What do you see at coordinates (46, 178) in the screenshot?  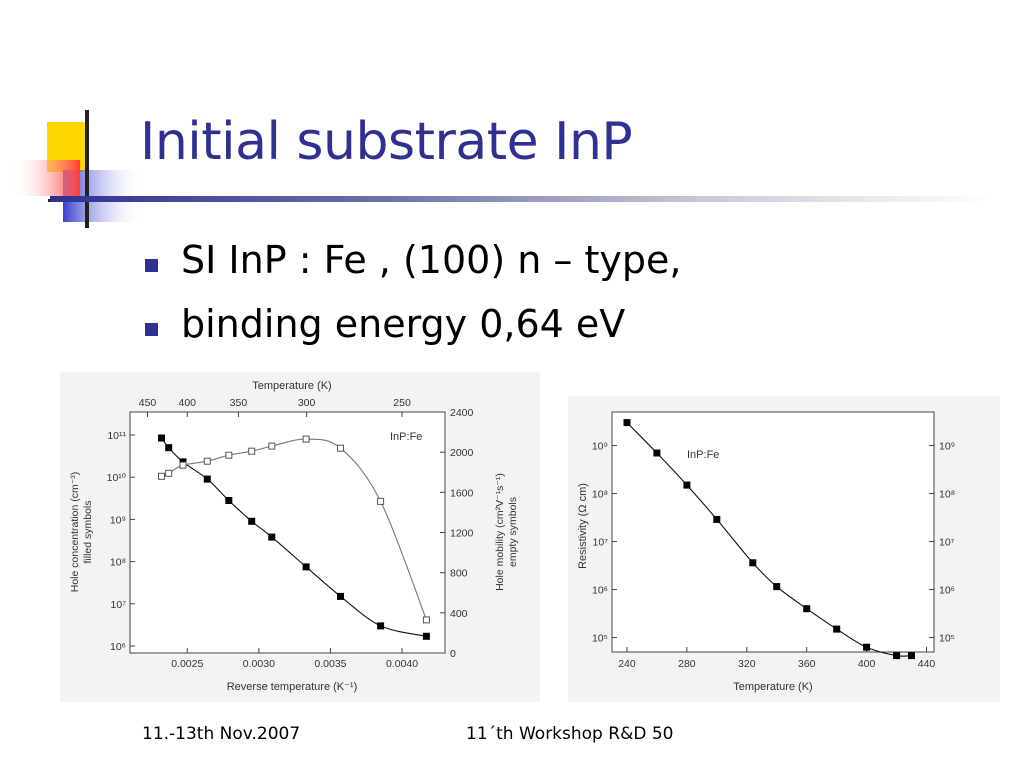 I see `decor-red-gradient` at bounding box center [46, 178].